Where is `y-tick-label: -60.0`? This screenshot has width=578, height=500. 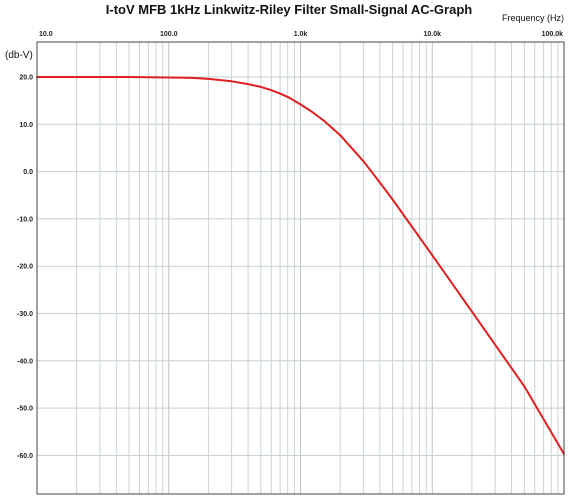
y-tick-label: -60.0 is located at coordinates (25, 456).